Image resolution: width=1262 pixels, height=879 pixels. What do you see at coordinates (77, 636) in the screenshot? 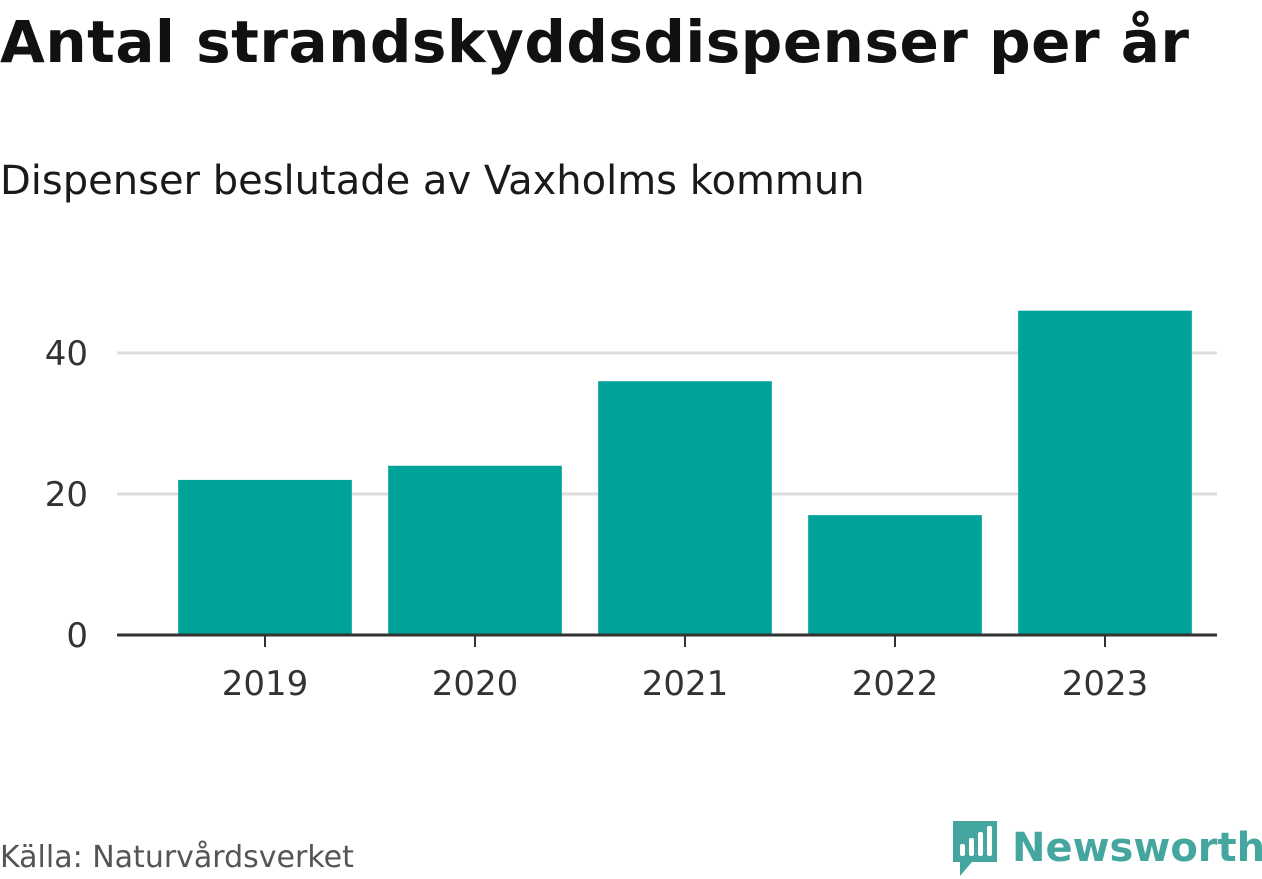
I see `y-tick-label: 0` at bounding box center [77, 636].